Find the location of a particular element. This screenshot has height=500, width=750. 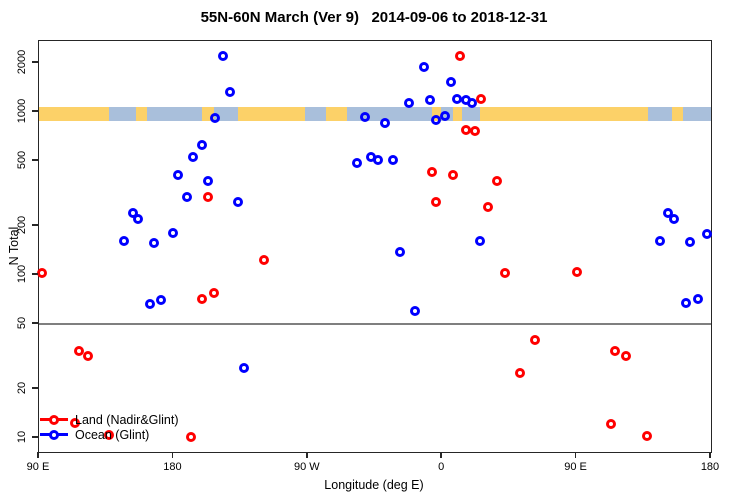

legend-item-ocean: Ocean (Glint) is located at coordinates (109, 434).